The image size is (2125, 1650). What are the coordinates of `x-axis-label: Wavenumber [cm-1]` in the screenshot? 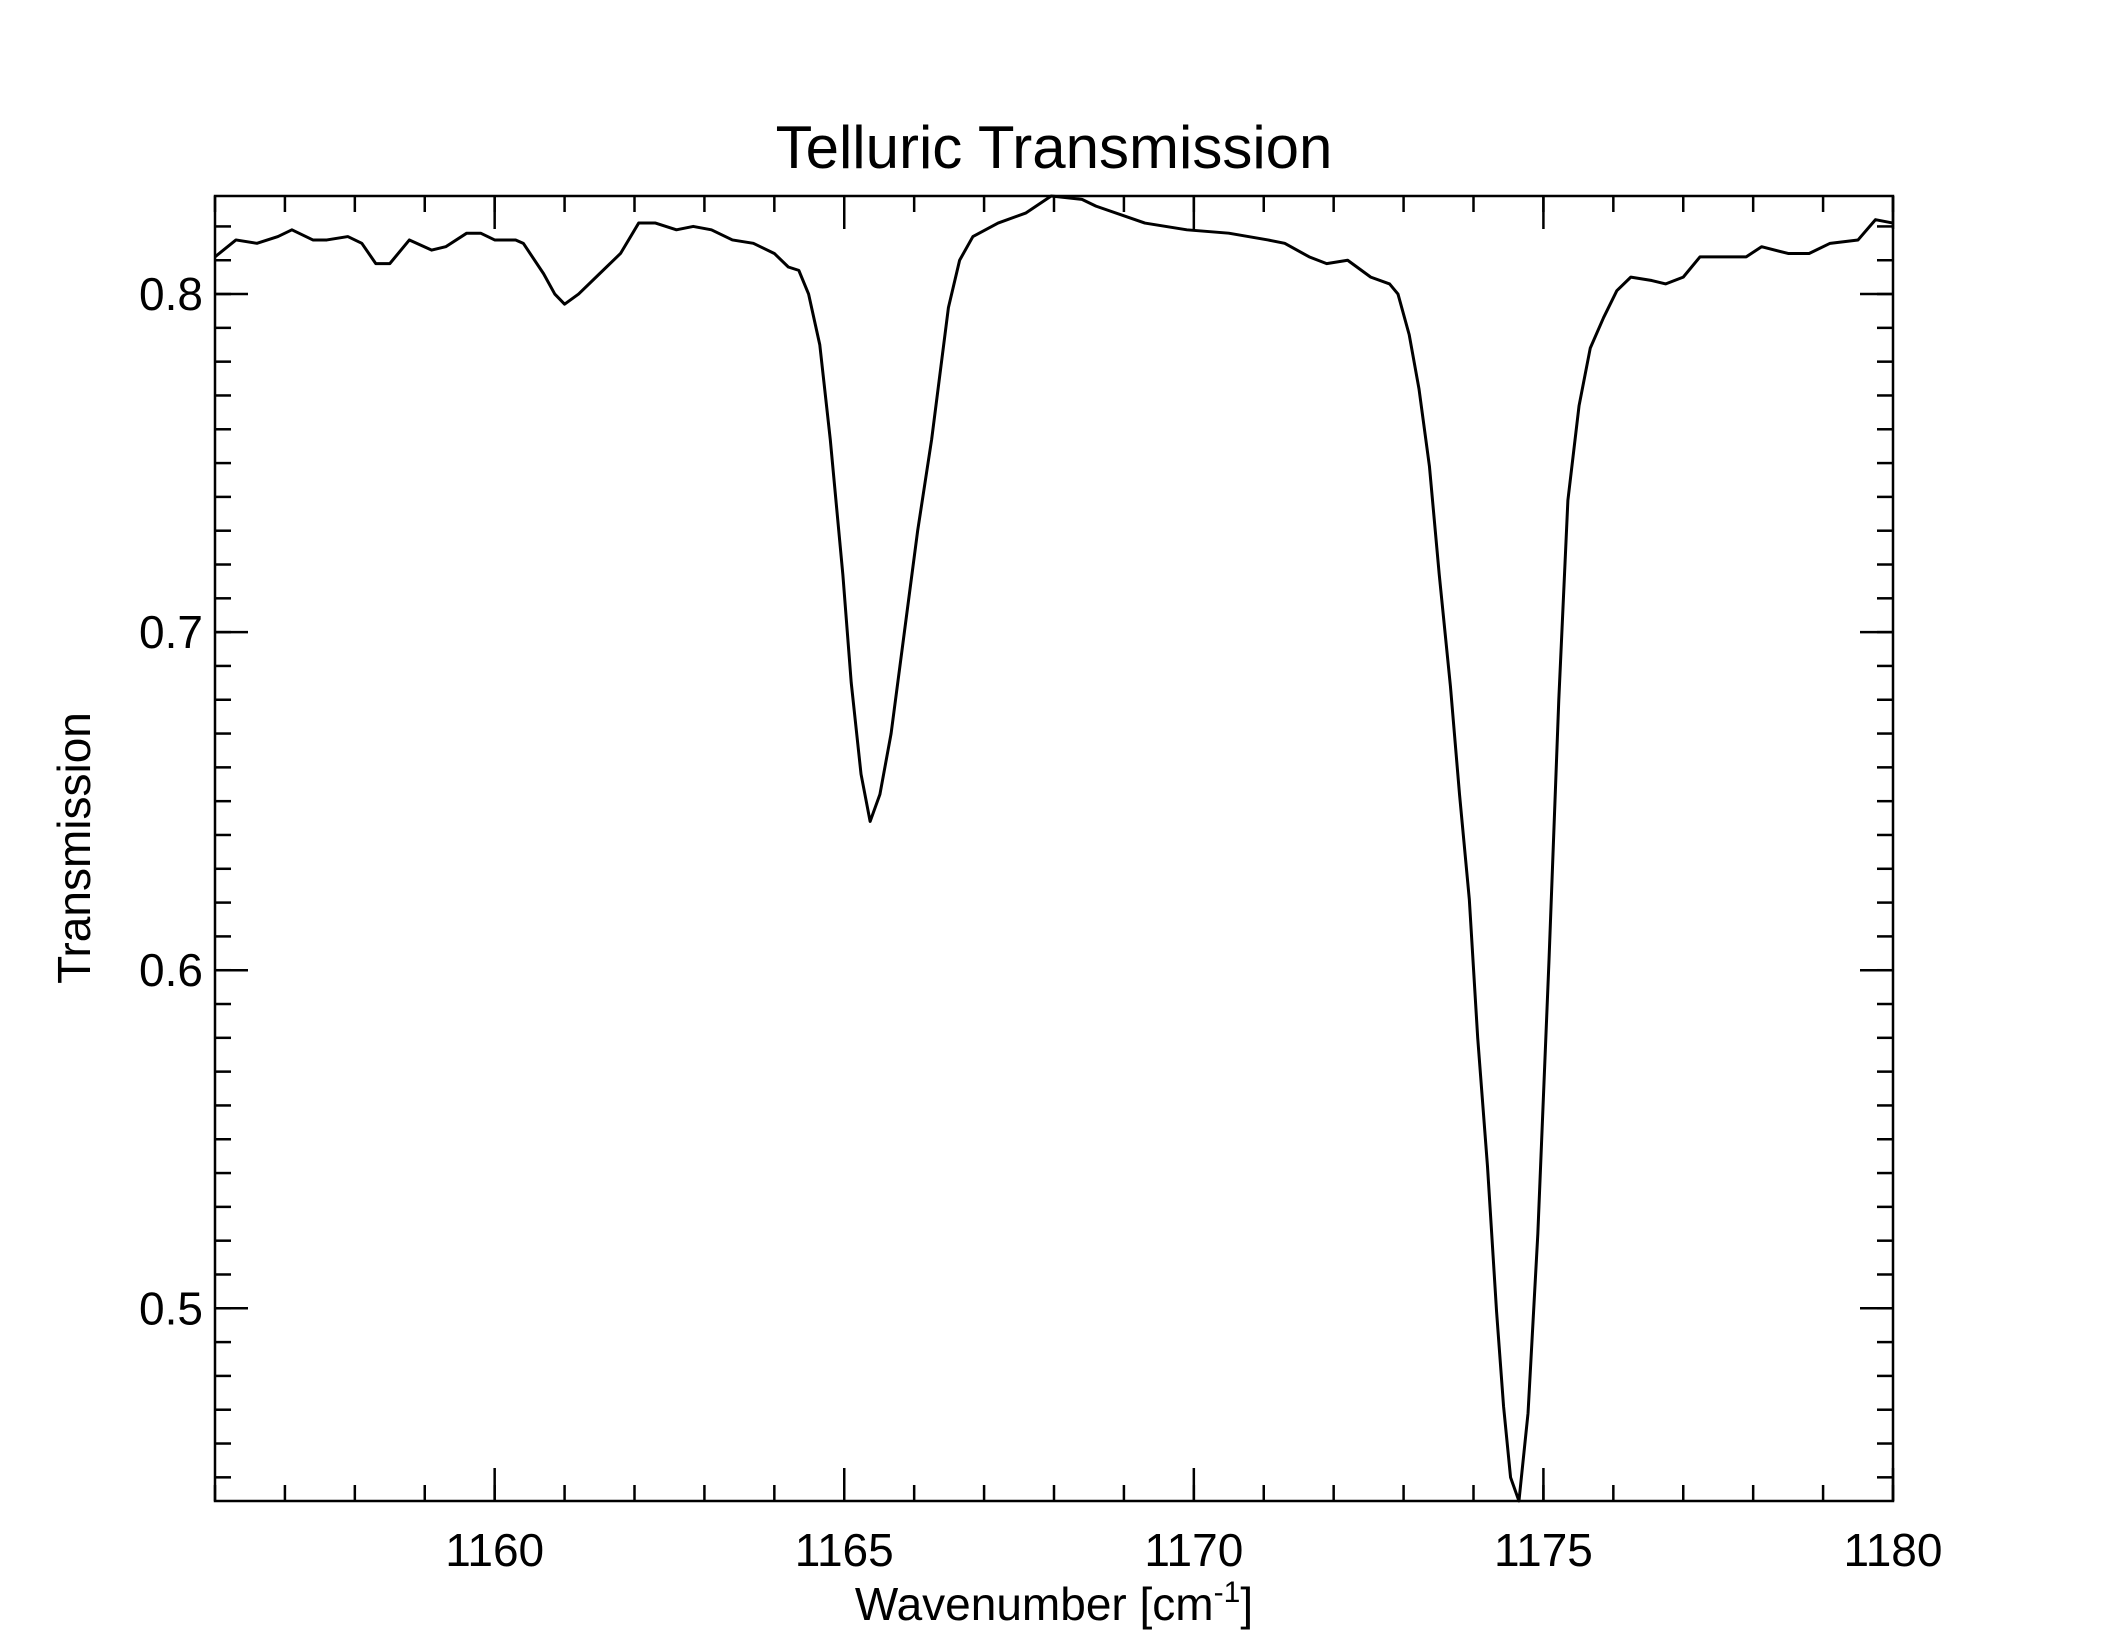 It's located at (1054, 1603).